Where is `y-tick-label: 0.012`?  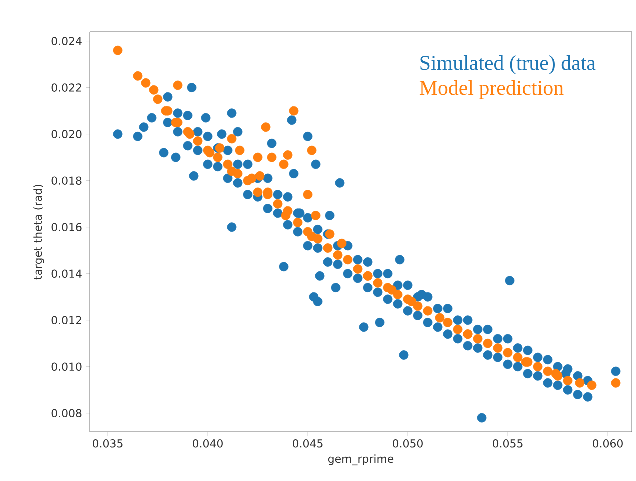 y-tick-label: 0.012 is located at coordinates (67, 320).